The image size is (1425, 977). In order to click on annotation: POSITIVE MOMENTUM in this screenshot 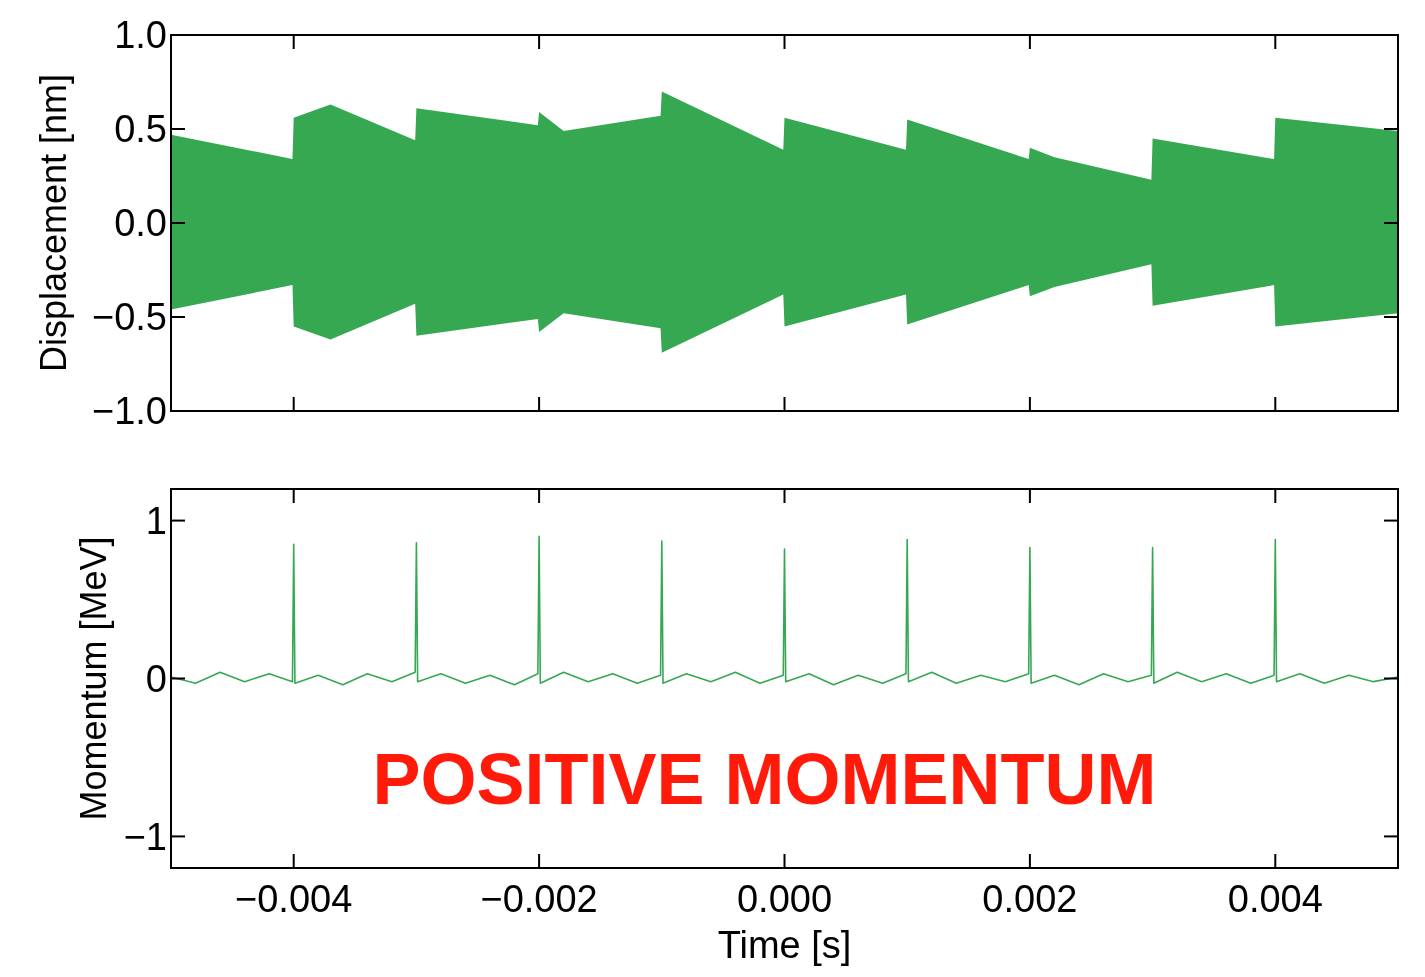, I will do `click(764, 779)`.